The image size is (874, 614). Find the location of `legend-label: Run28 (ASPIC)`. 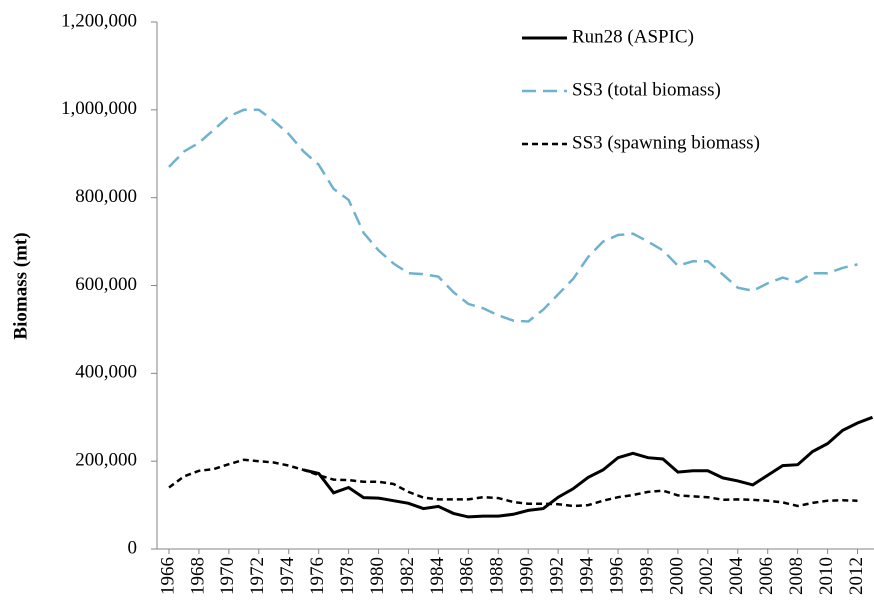

legend-label: Run28 (ASPIC) is located at coordinates (633, 36).